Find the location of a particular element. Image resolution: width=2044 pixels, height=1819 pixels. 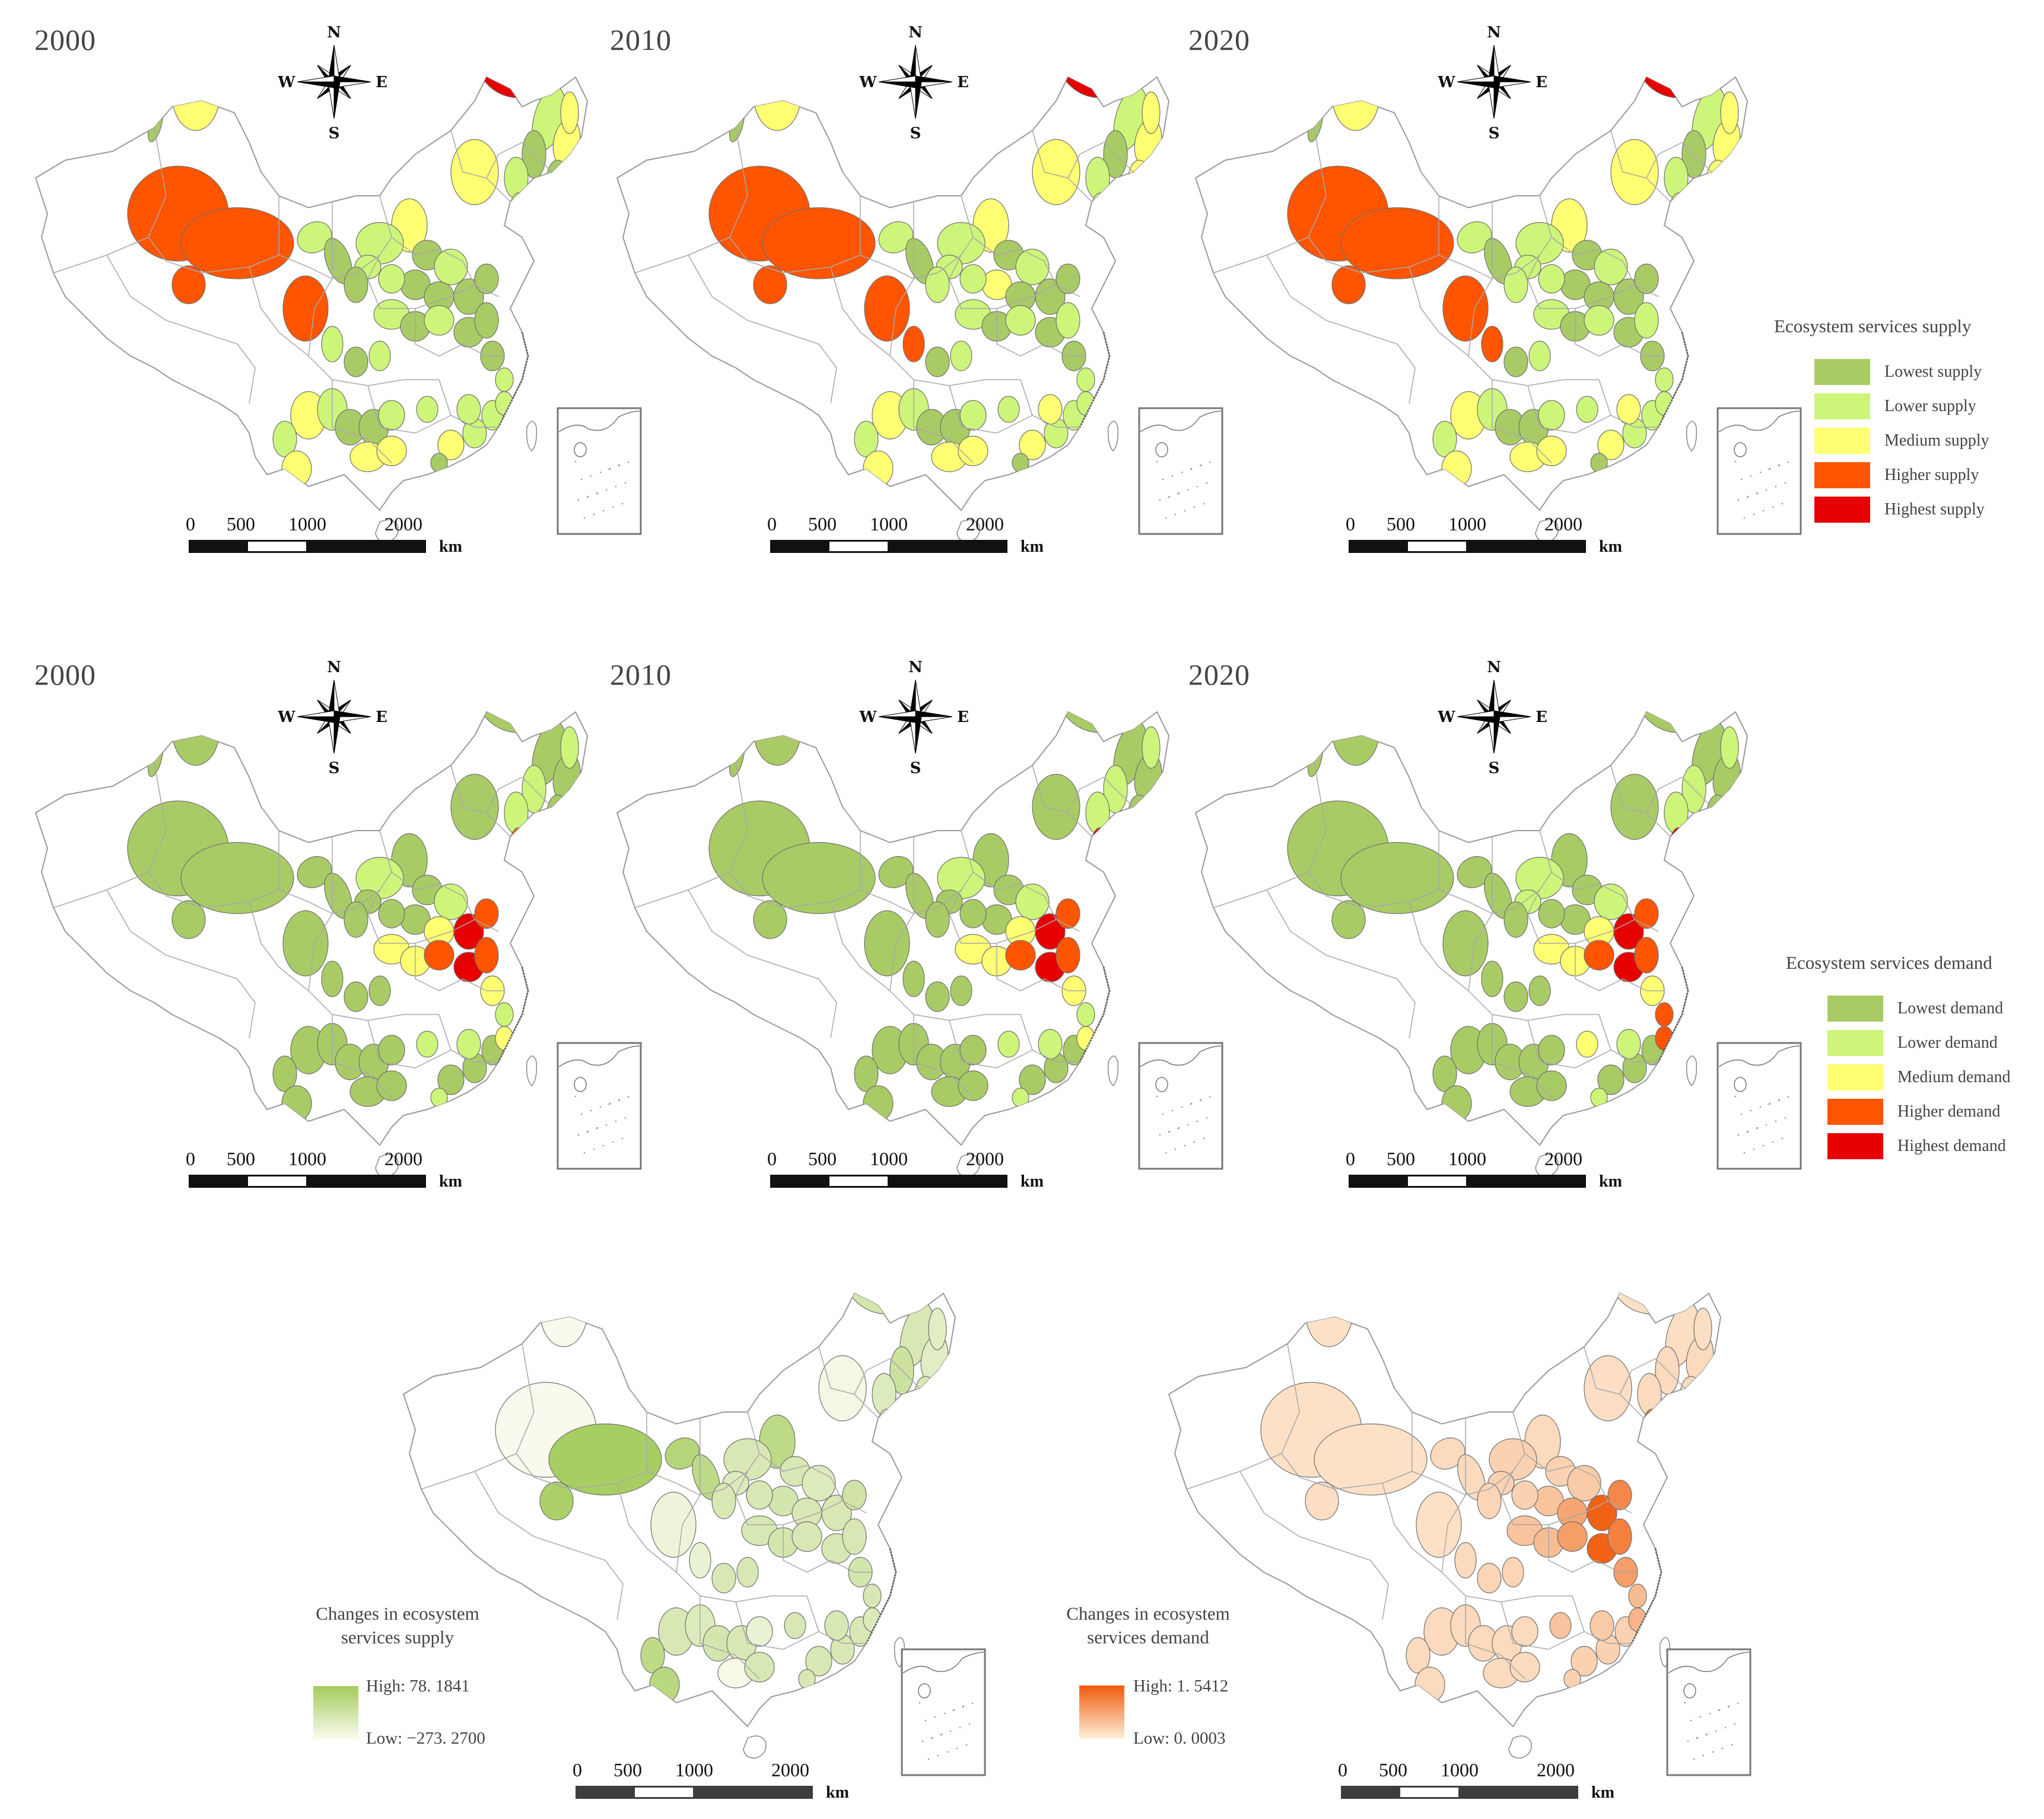

north-arrow-icon is located at coordinates (334, 82).